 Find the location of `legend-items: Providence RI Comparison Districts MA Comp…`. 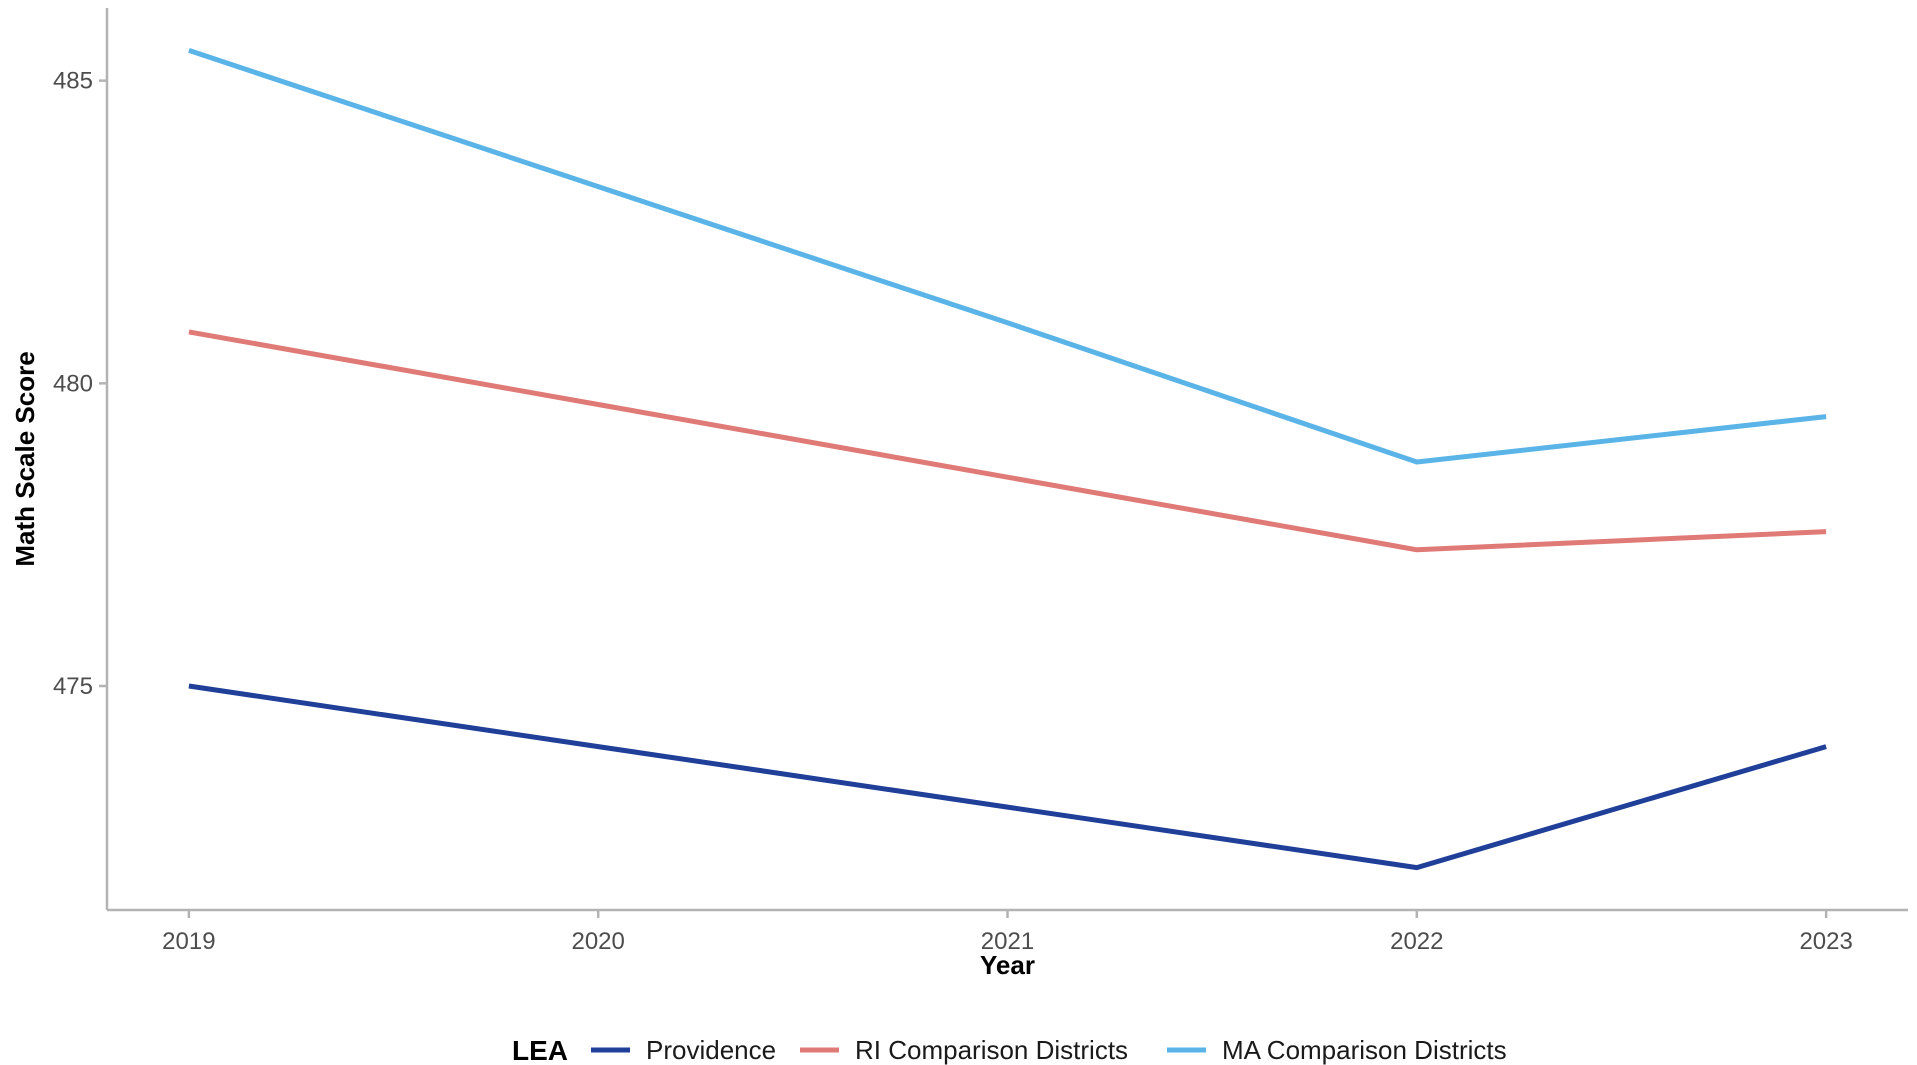

legend-items: Providence RI Comparison Districts MA Comp… is located at coordinates (1049, 1050).